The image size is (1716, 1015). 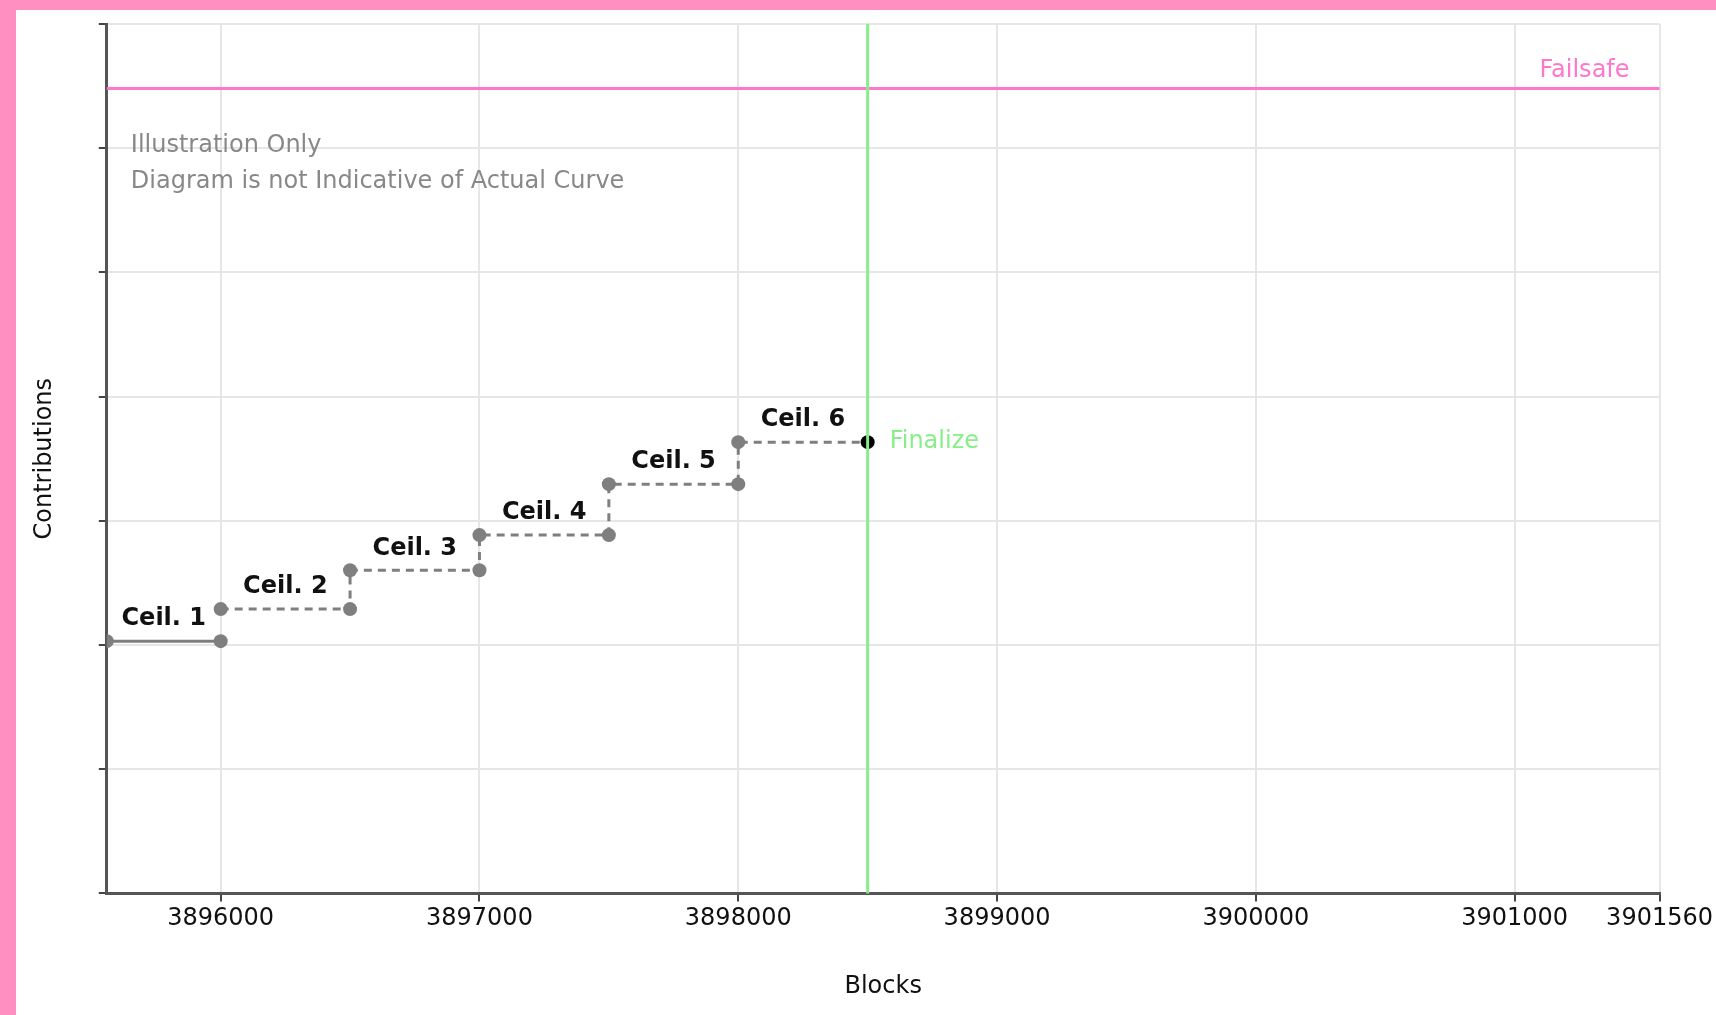 What do you see at coordinates (1515, 917) in the screenshot?
I see `x-tick-label: 3901000` at bounding box center [1515, 917].